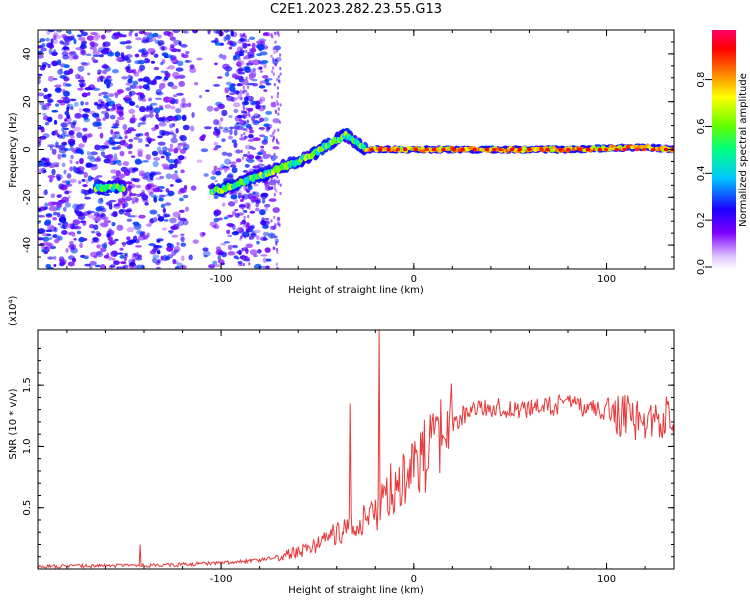 This screenshot has width=750, height=600. I want to click on snr-x-tick-label: -100, so click(221, 579).